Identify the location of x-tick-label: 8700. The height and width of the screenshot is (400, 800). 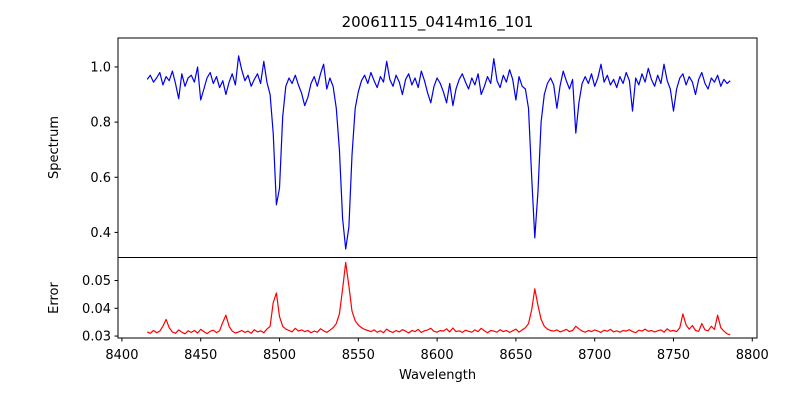
(594, 355).